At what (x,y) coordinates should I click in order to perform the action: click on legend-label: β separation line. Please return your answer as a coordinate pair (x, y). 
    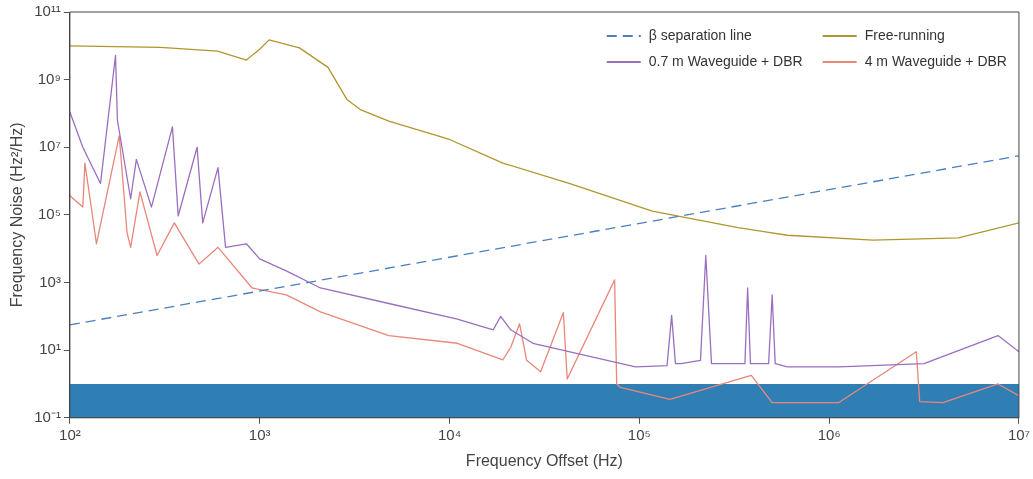
    Looking at the image, I should click on (700, 34).